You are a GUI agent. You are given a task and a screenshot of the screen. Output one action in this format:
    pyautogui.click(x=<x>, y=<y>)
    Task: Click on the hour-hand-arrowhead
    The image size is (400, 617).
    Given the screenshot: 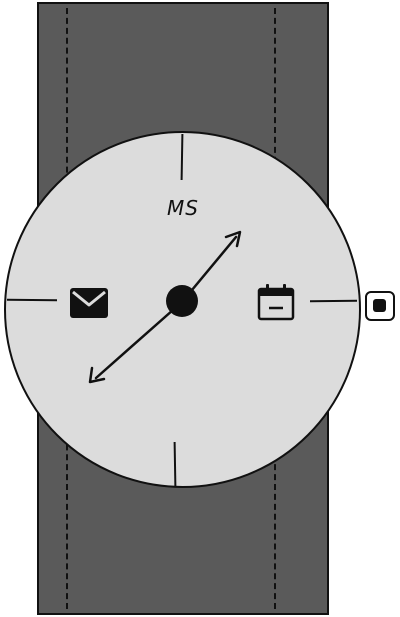 What is the action you would take?
    pyautogui.click(x=97, y=375)
    